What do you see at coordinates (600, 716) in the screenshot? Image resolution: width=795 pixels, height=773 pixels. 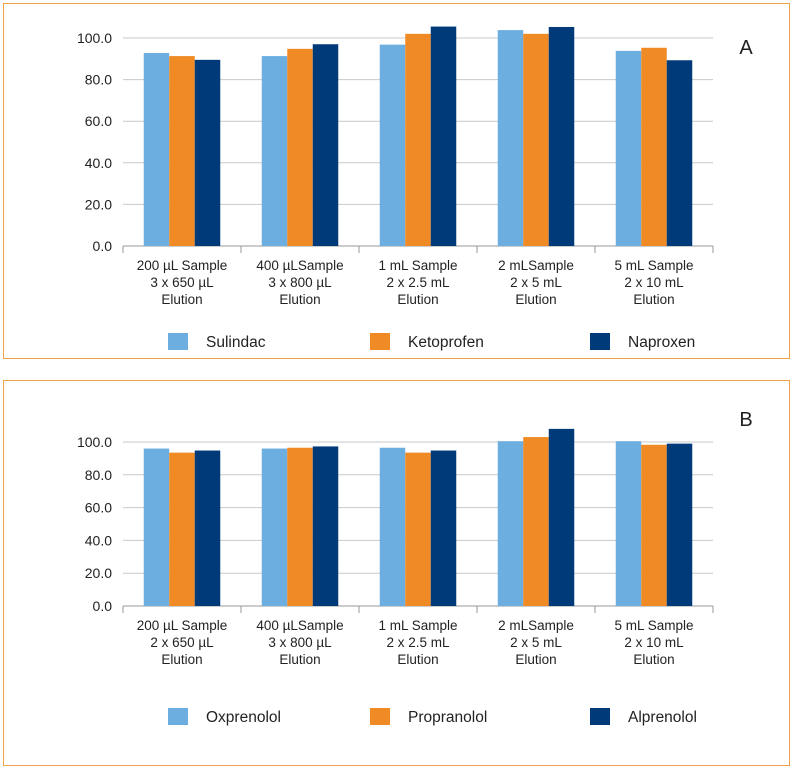 I see `legend-swatch-alprenolol` at bounding box center [600, 716].